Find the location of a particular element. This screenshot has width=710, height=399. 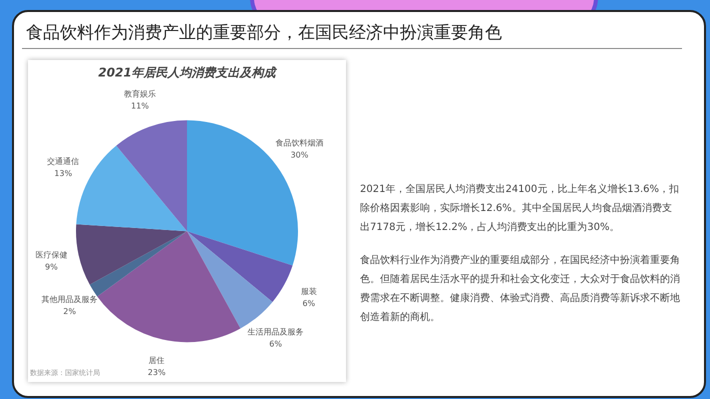

text: 食品饮料行业作为消费产业的重要组成部分，在国民经济中扮演着重要角色。但随着居民生活水平的提升和社会文化变迁，大众对于食品饮料的消费需求在不断调整。健康消费、体验式消费、高品质消费等新诉求不断地创造着新的商机。 is located at coordinates (520, 289).